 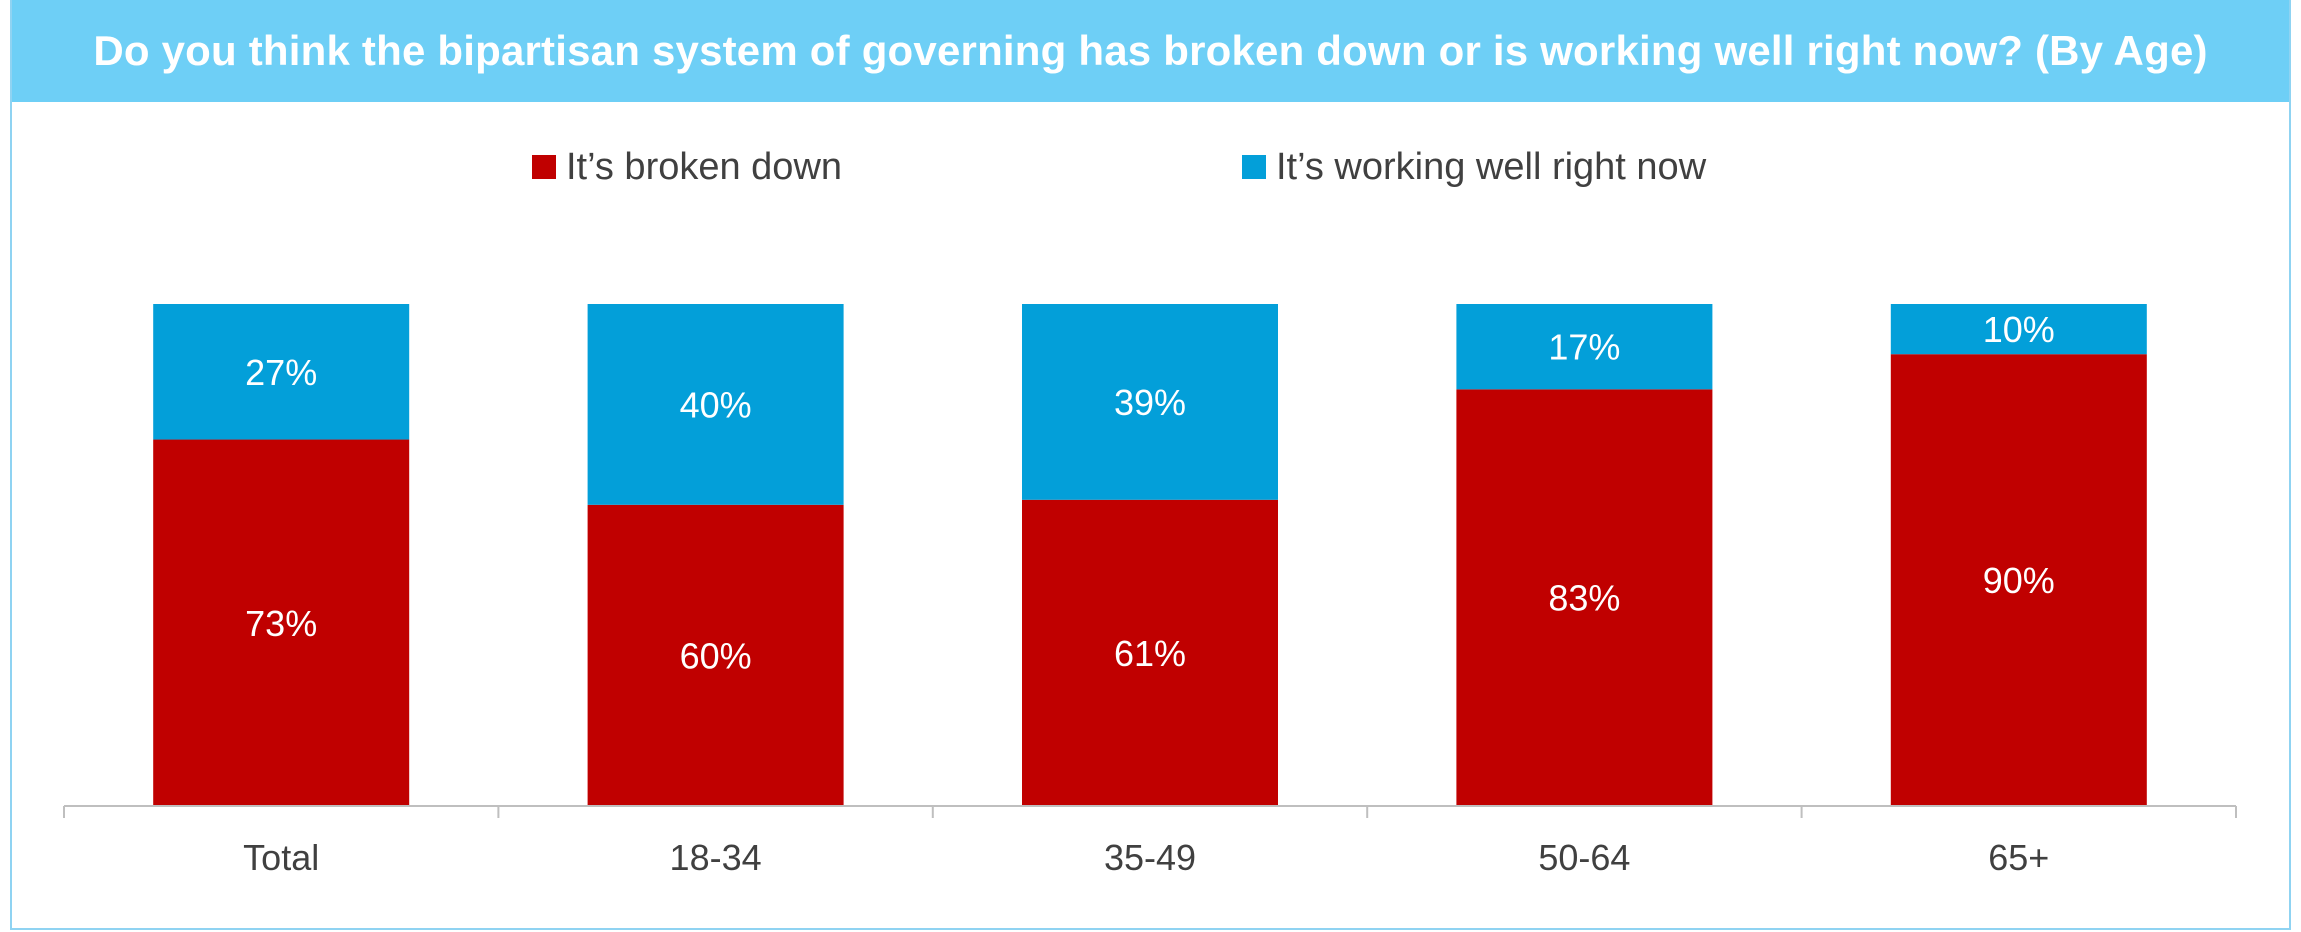 What do you see at coordinates (1150, 857) in the screenshot?
I see `x-tick-label: 35-49` at bounding box center [1150, 857].